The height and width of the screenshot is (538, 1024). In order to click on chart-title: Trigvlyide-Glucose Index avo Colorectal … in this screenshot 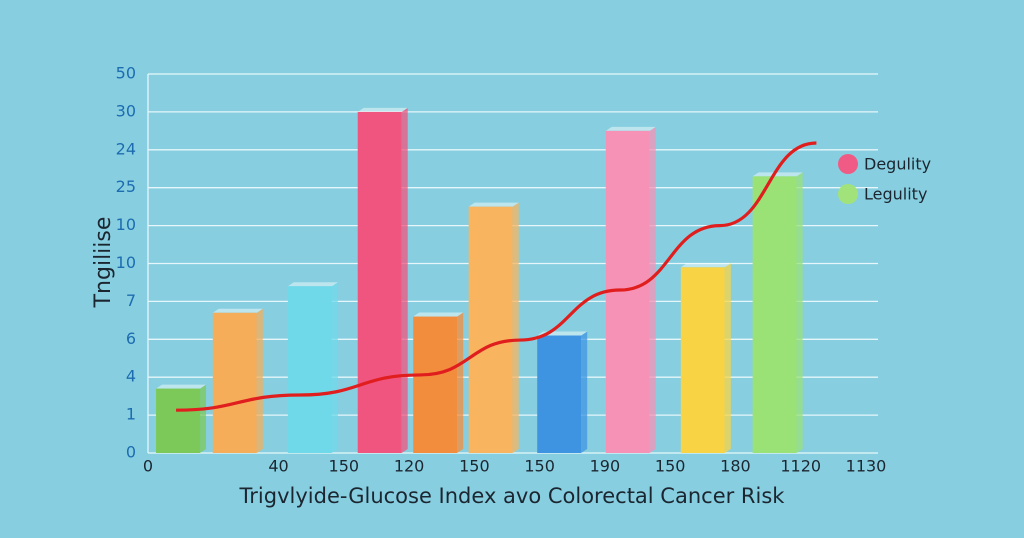, I will do `click(512, 496)`.